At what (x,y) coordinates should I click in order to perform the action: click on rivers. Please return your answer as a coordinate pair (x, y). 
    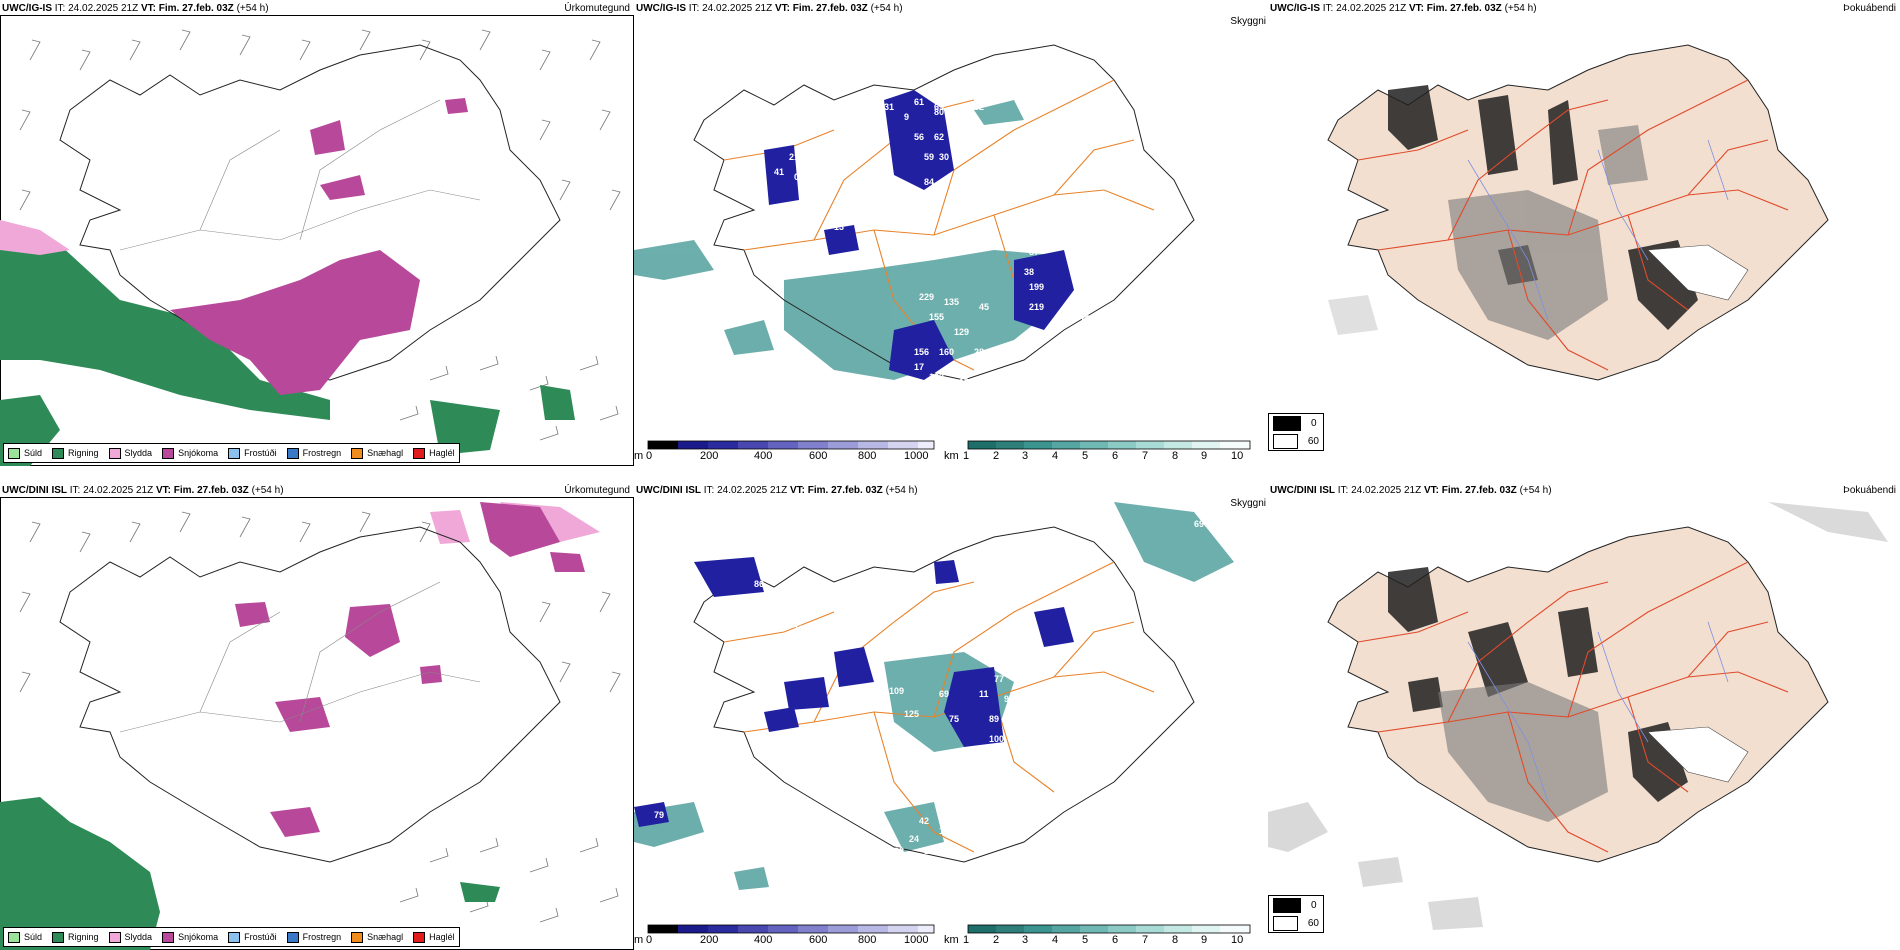
    Looking at the image, I should click on (1598, 230).